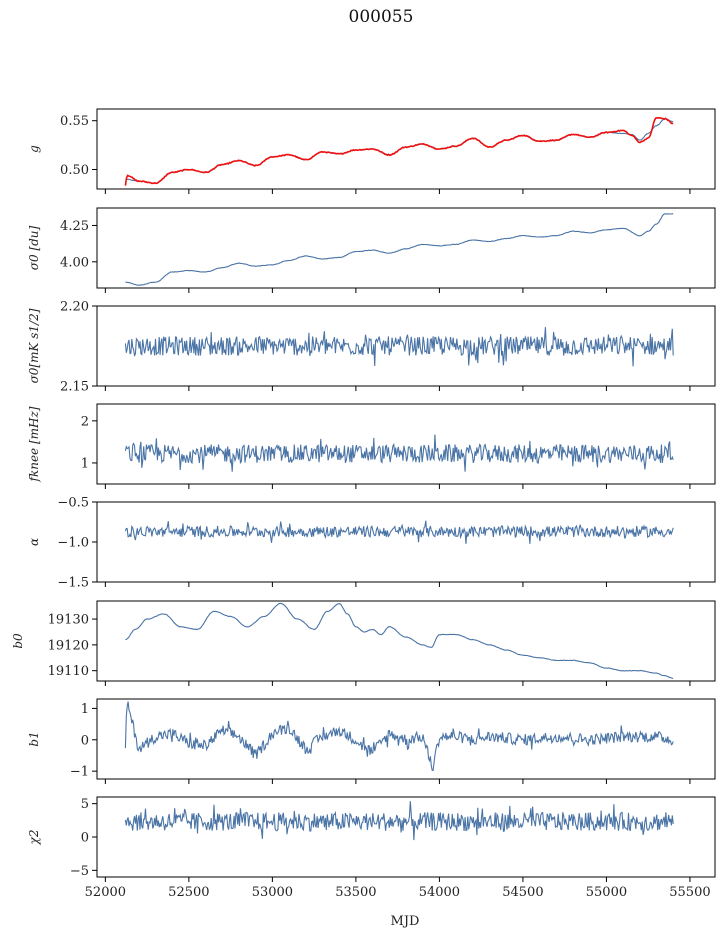 This screenshot has width=725, height=936. I want to click on y-axis-label-sigma0: σ0 [du], so click(34, 247).